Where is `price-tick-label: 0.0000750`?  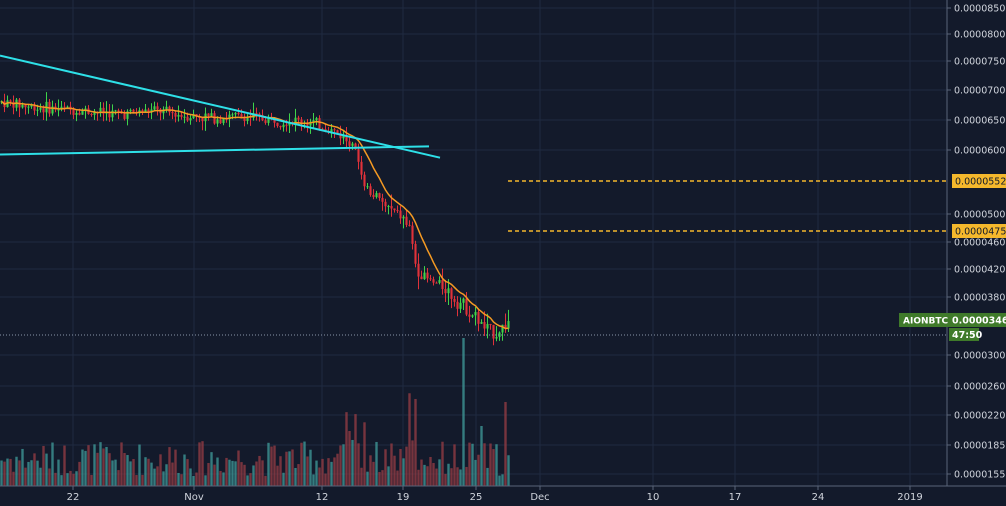
price-tick-label: 0.0000750 is located at coordinates (979, 62).